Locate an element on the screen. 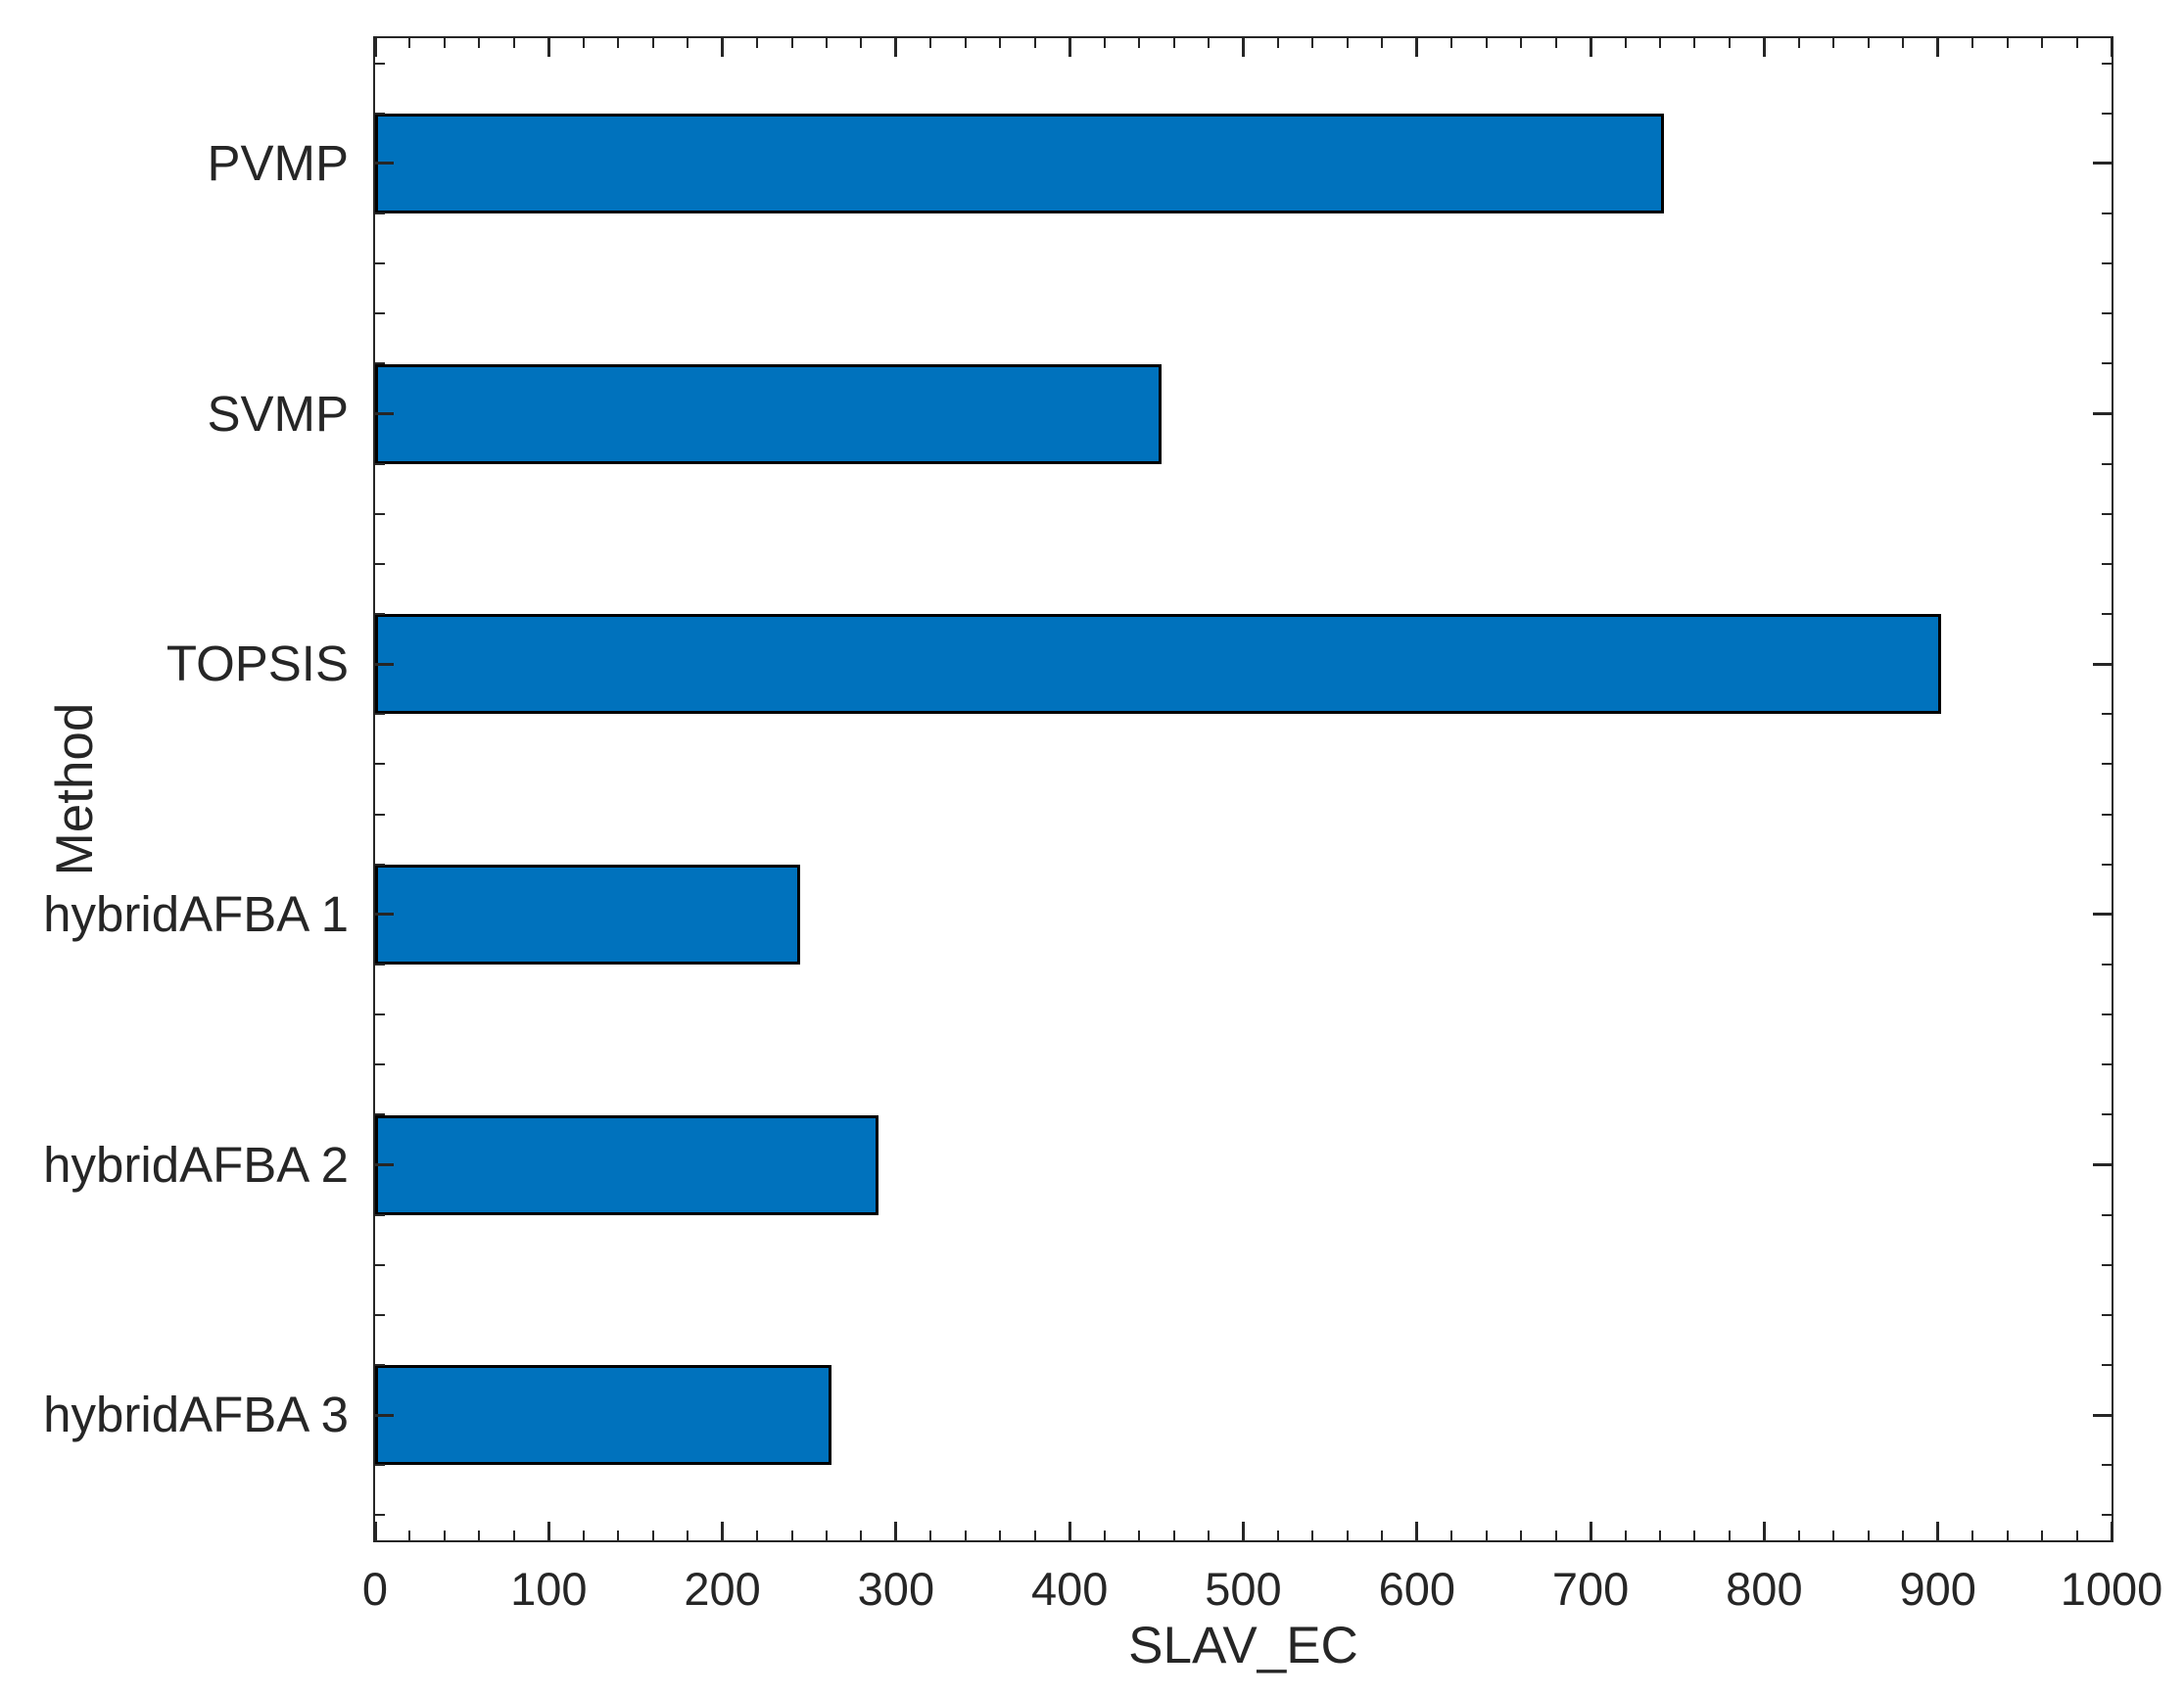 The height and width of the screenshot is (1696, 2184). category-label: TOPSIS is located at coordinates (257, 664).